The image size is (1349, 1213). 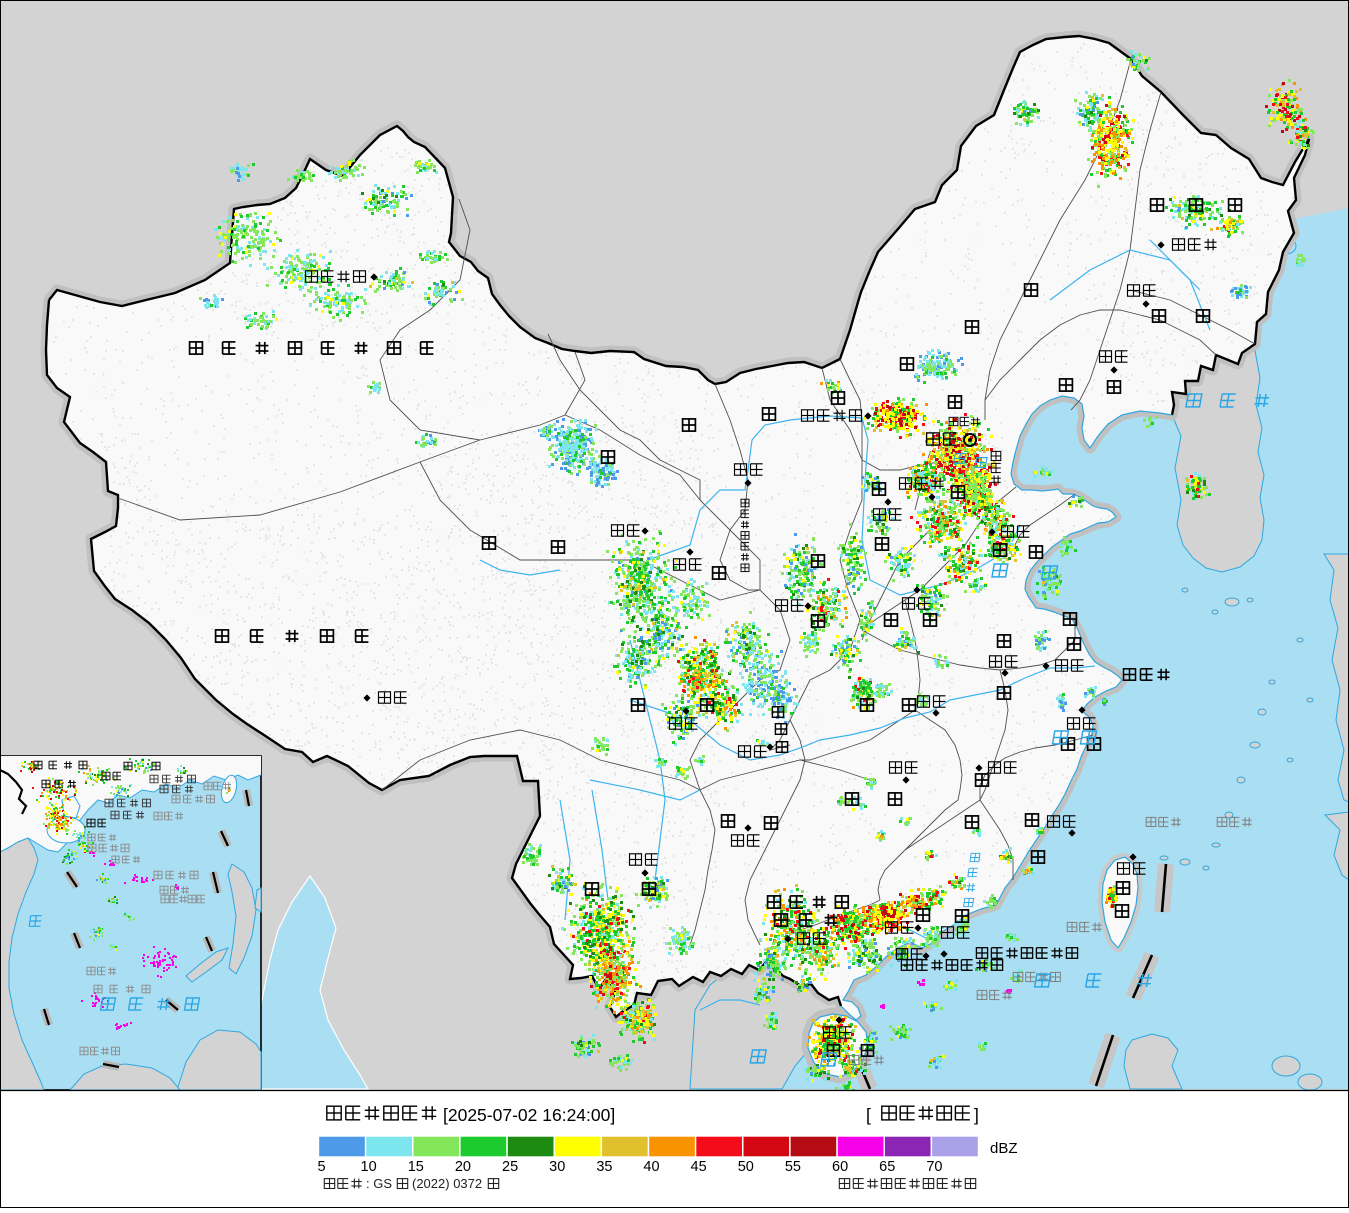 What do you see at coordinates (447, 1183) in the screenshot?
I see `svg-text: (2022) 0372` at bounding box center [447, 1183].